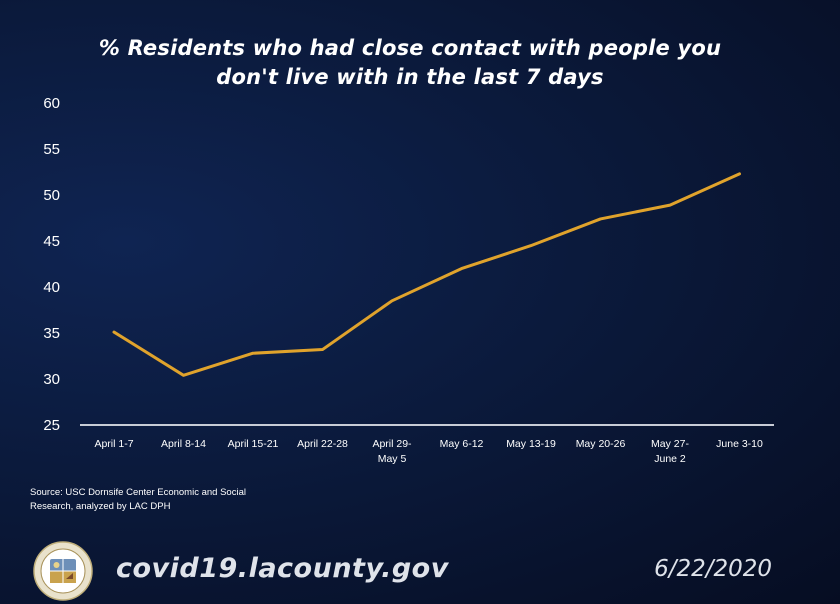  What do you see at coordinates (51, 195) in the screenshot?
I see `y-tick-label: 50` at bounding box center [51, 195].